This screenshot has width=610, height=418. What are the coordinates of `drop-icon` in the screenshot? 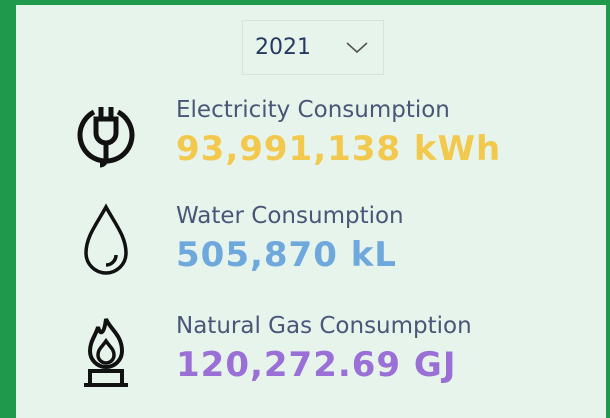 It's located at (106, 239).